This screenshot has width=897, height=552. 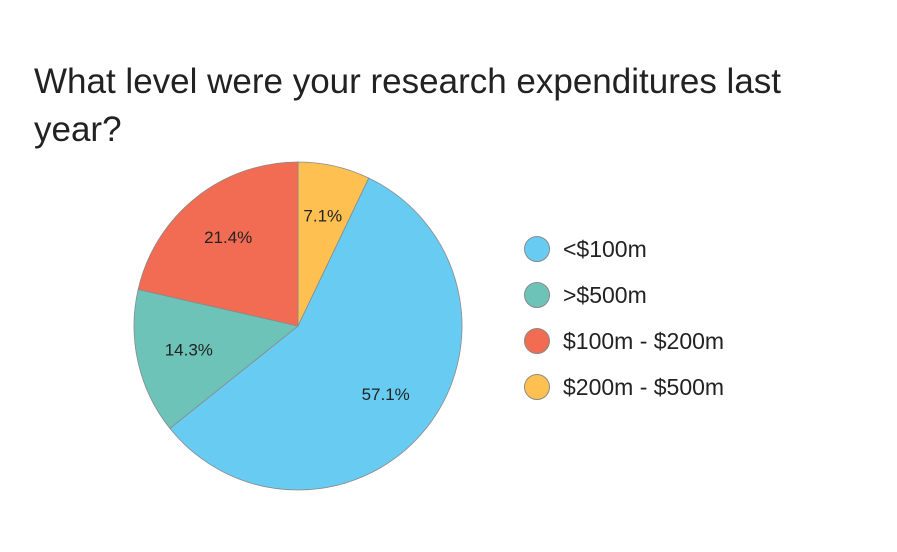 What do you see at coordinates (644, 386) in the screenshot?
I see `legend-label: $200m - $500m` at bounding box center [644, 386].